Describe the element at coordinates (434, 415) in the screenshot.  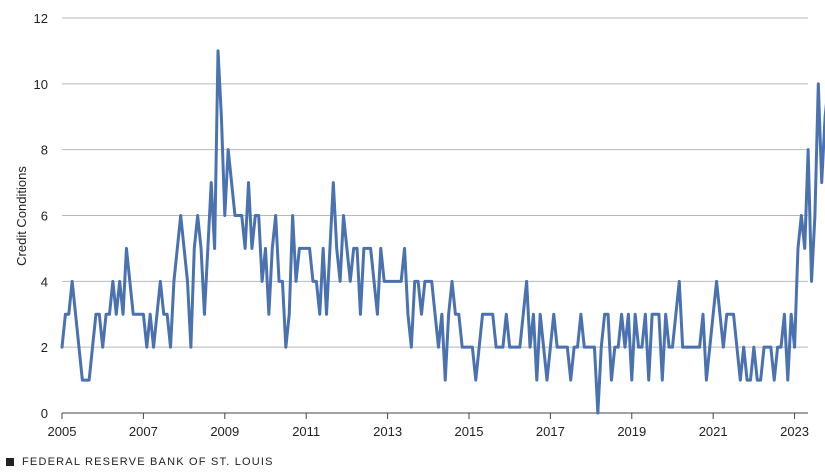
I see `x-axis` at that location.